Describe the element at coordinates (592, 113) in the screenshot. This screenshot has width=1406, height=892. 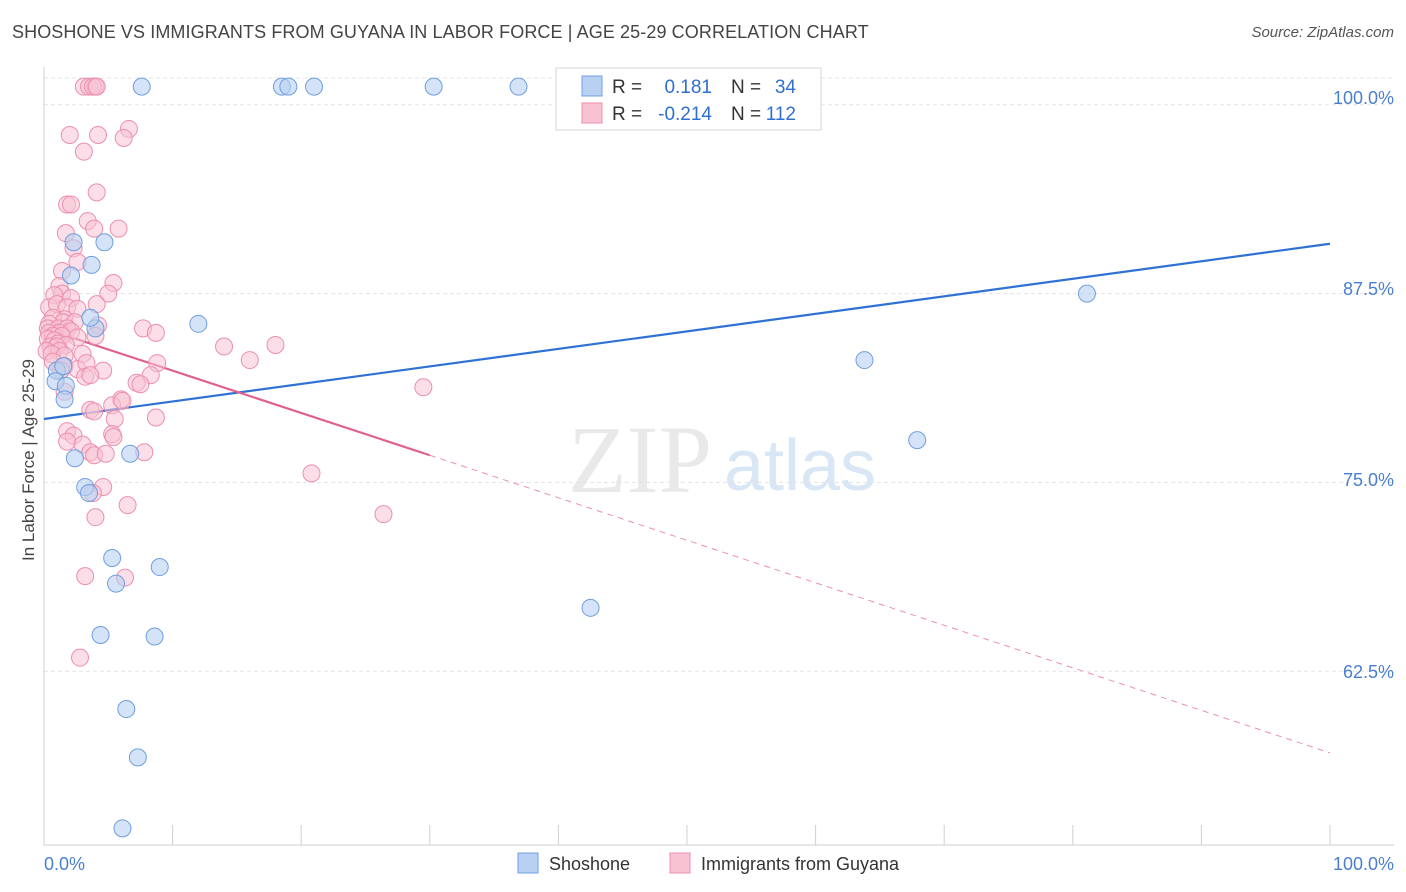
I see `legend-swatch-guyana` at that location.